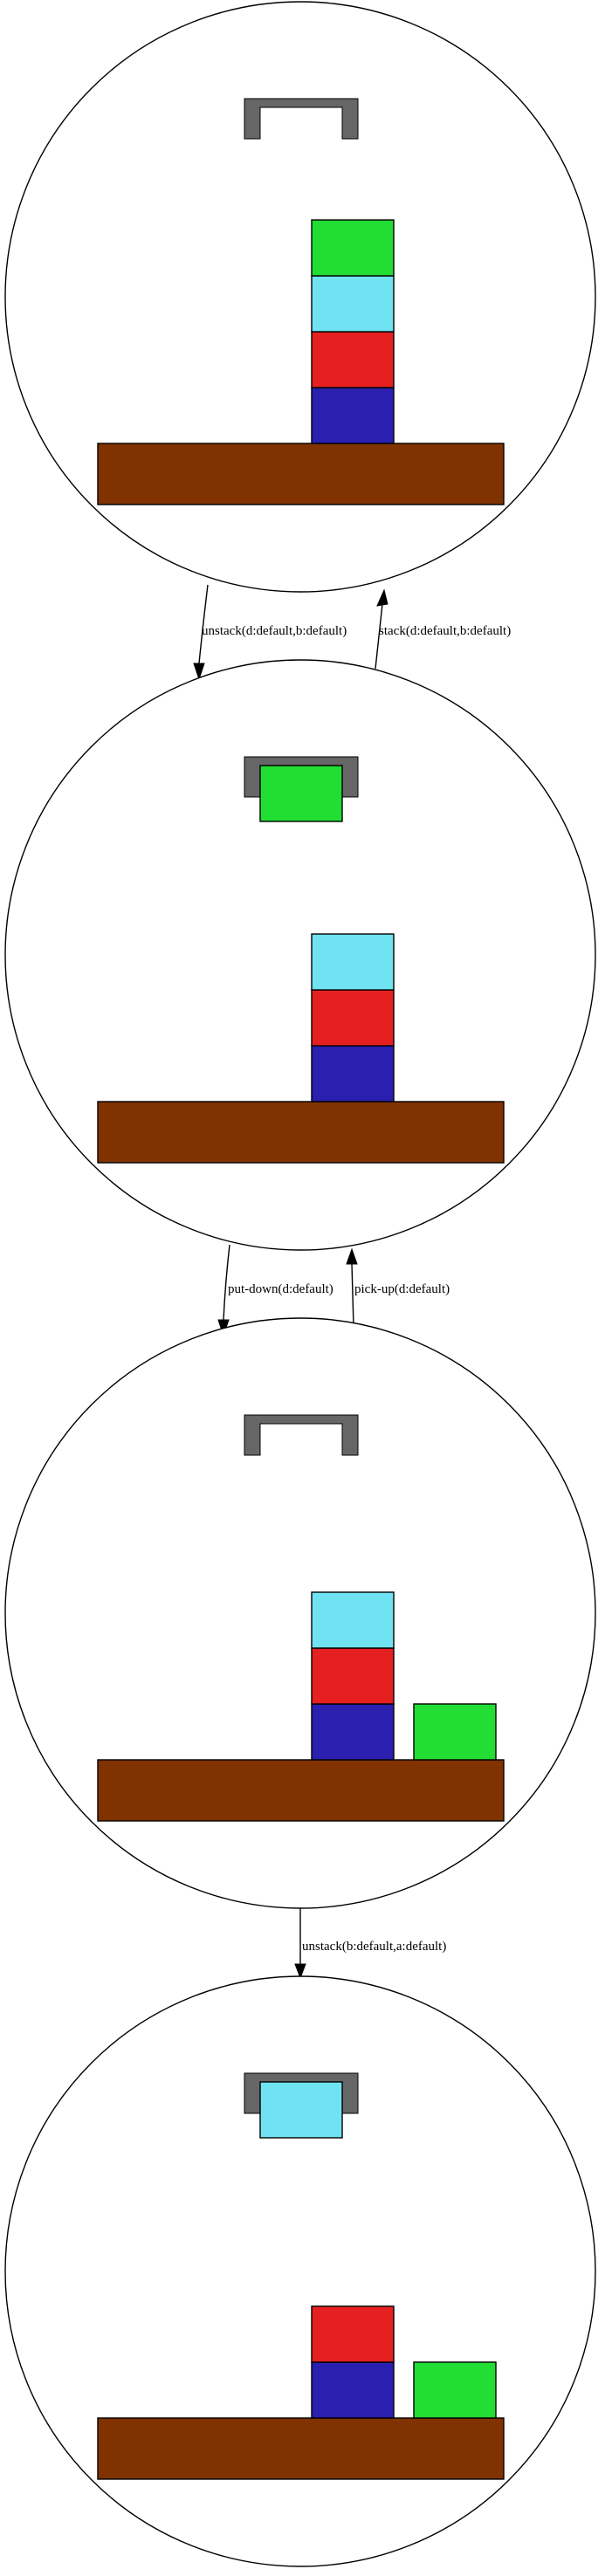  What do you see at coordinates (445, 631) in the screenshot?
I see `edge-label-stack-d-b: stack(d:default,b:default)` at bounding box center [445, 631].